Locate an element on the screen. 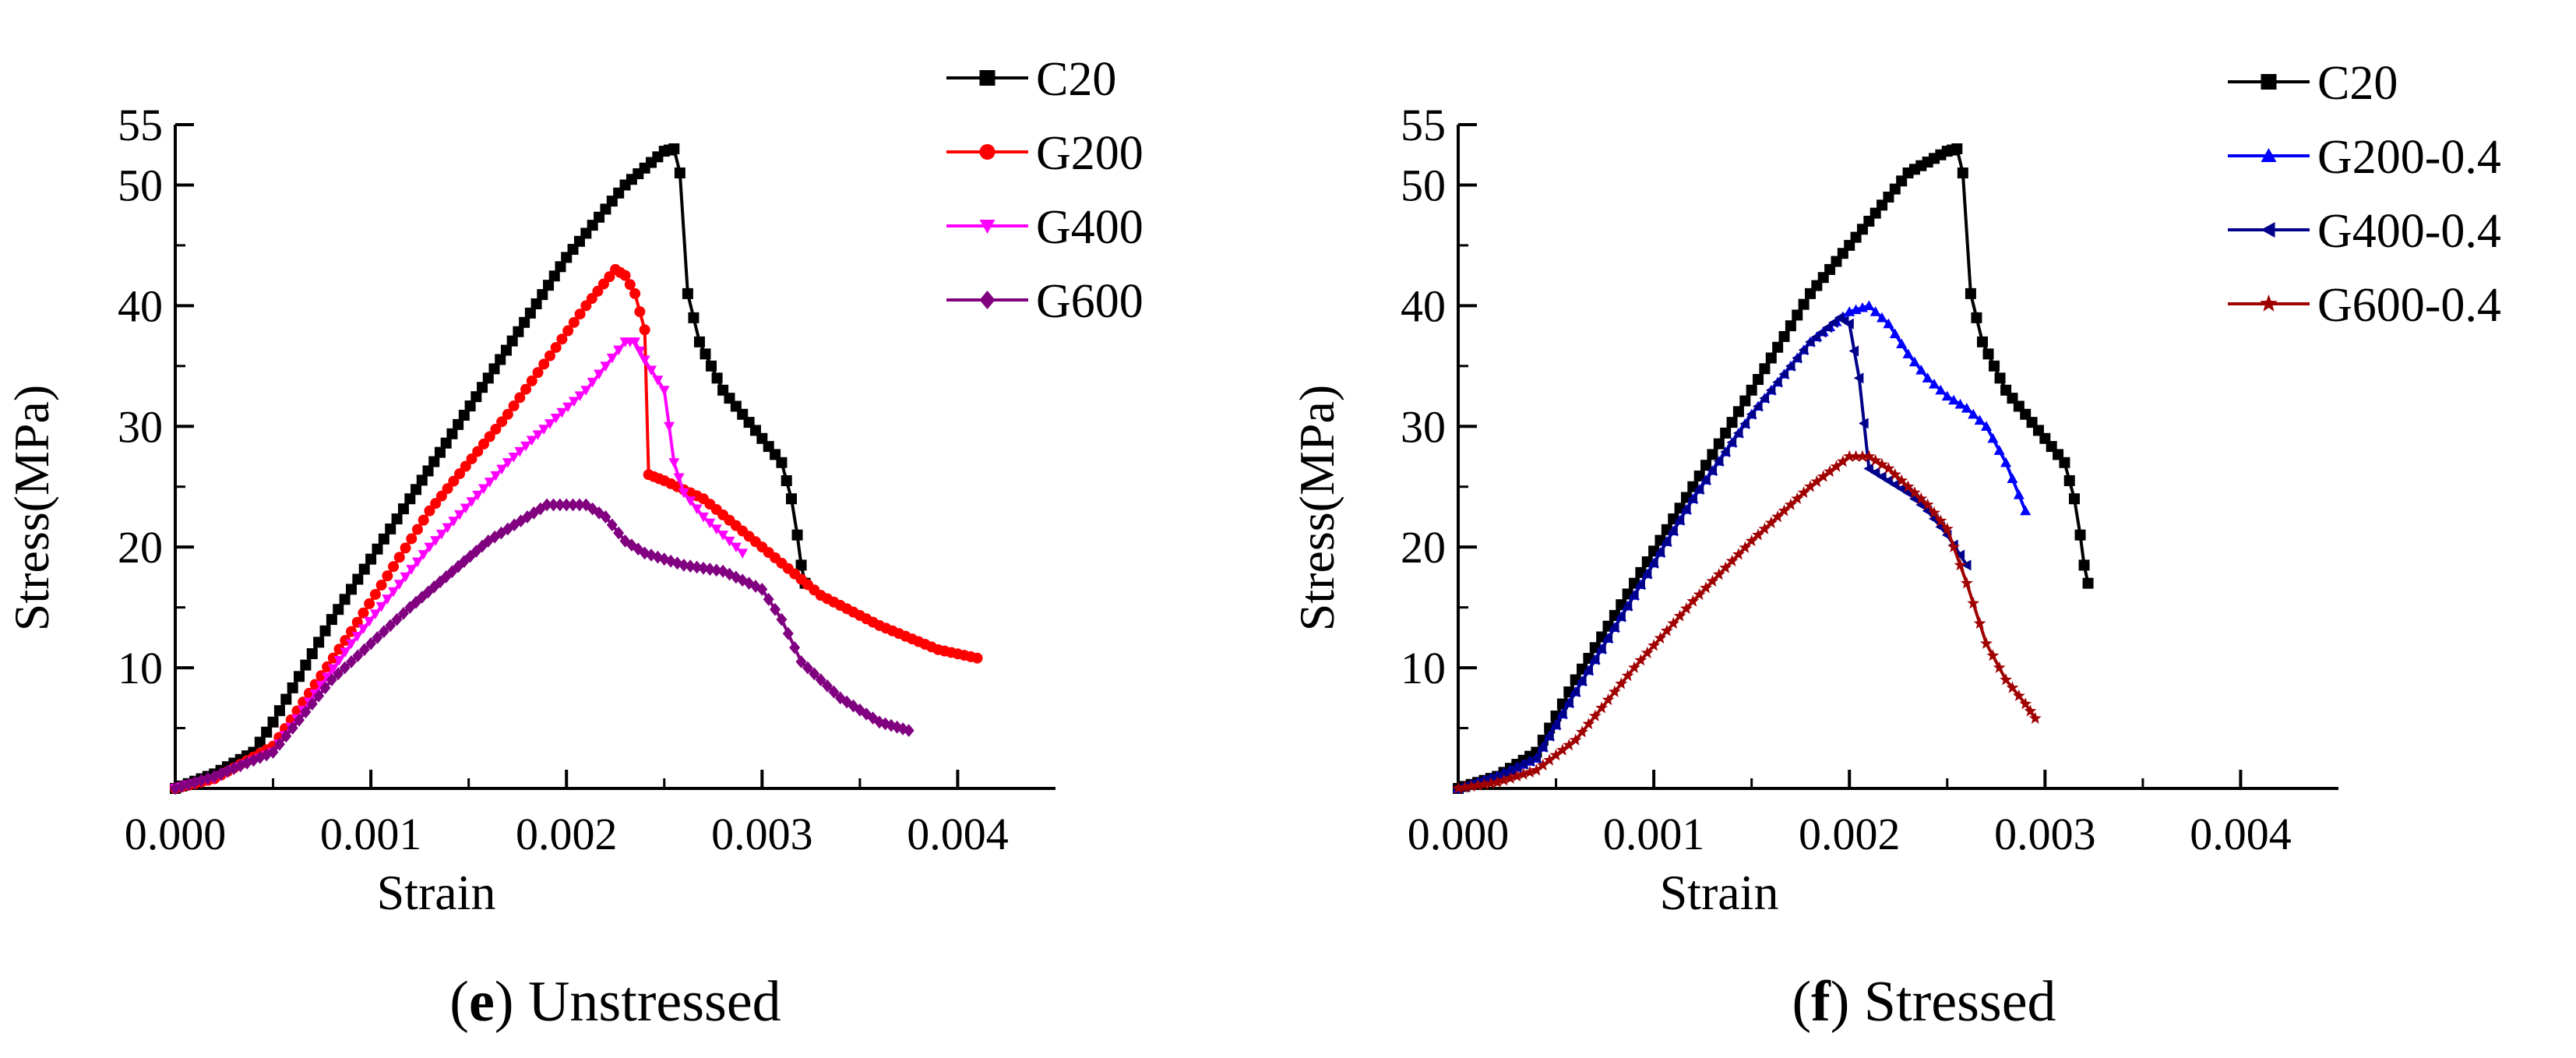 The image size is (2576, 1058). legend-marker-G200-0.4 is located at coordinates (2269, 155).